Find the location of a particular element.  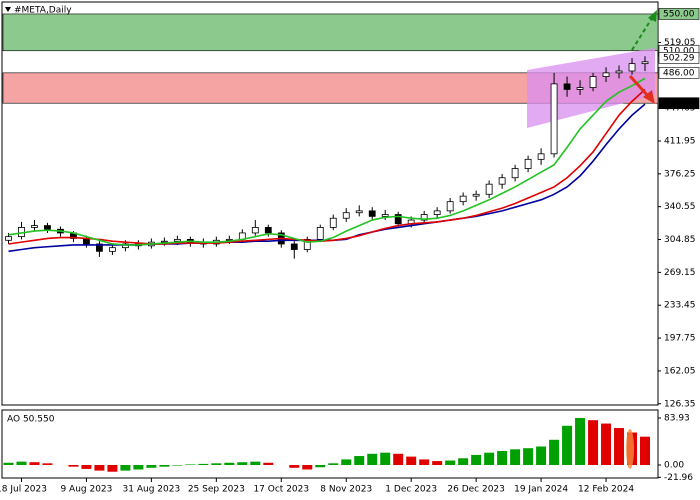

y-tick-label: 411.95 is located at coordinates (680, 141).